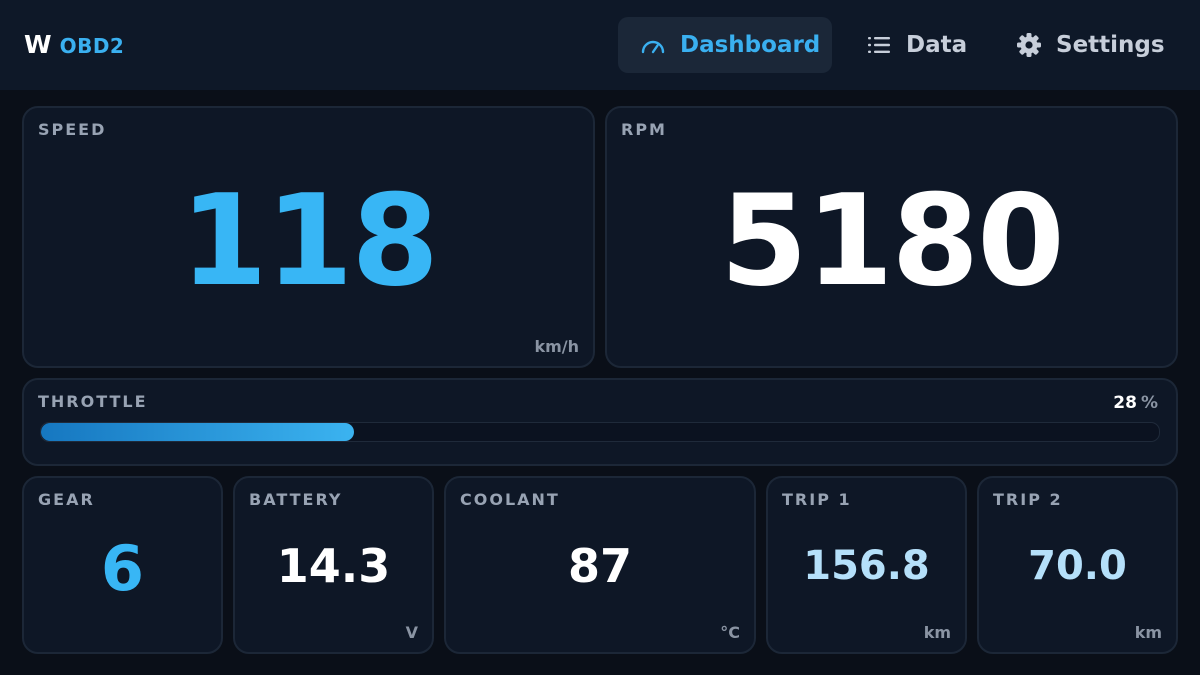 The height and width of the screenshot is (675, 1200). Describe the element at coordinates (750, 45) in the screenshot. I see `nav-tab-label: Dashboard` at that location.